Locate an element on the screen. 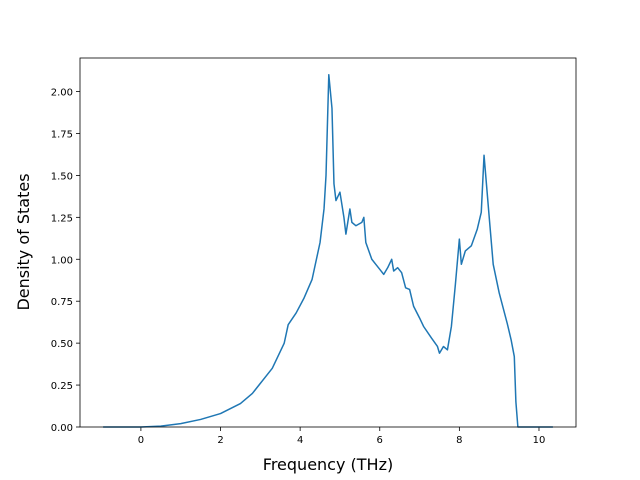 The image size is (640, 480). x-tick-label: 6 is located at coordinates (380, 440).